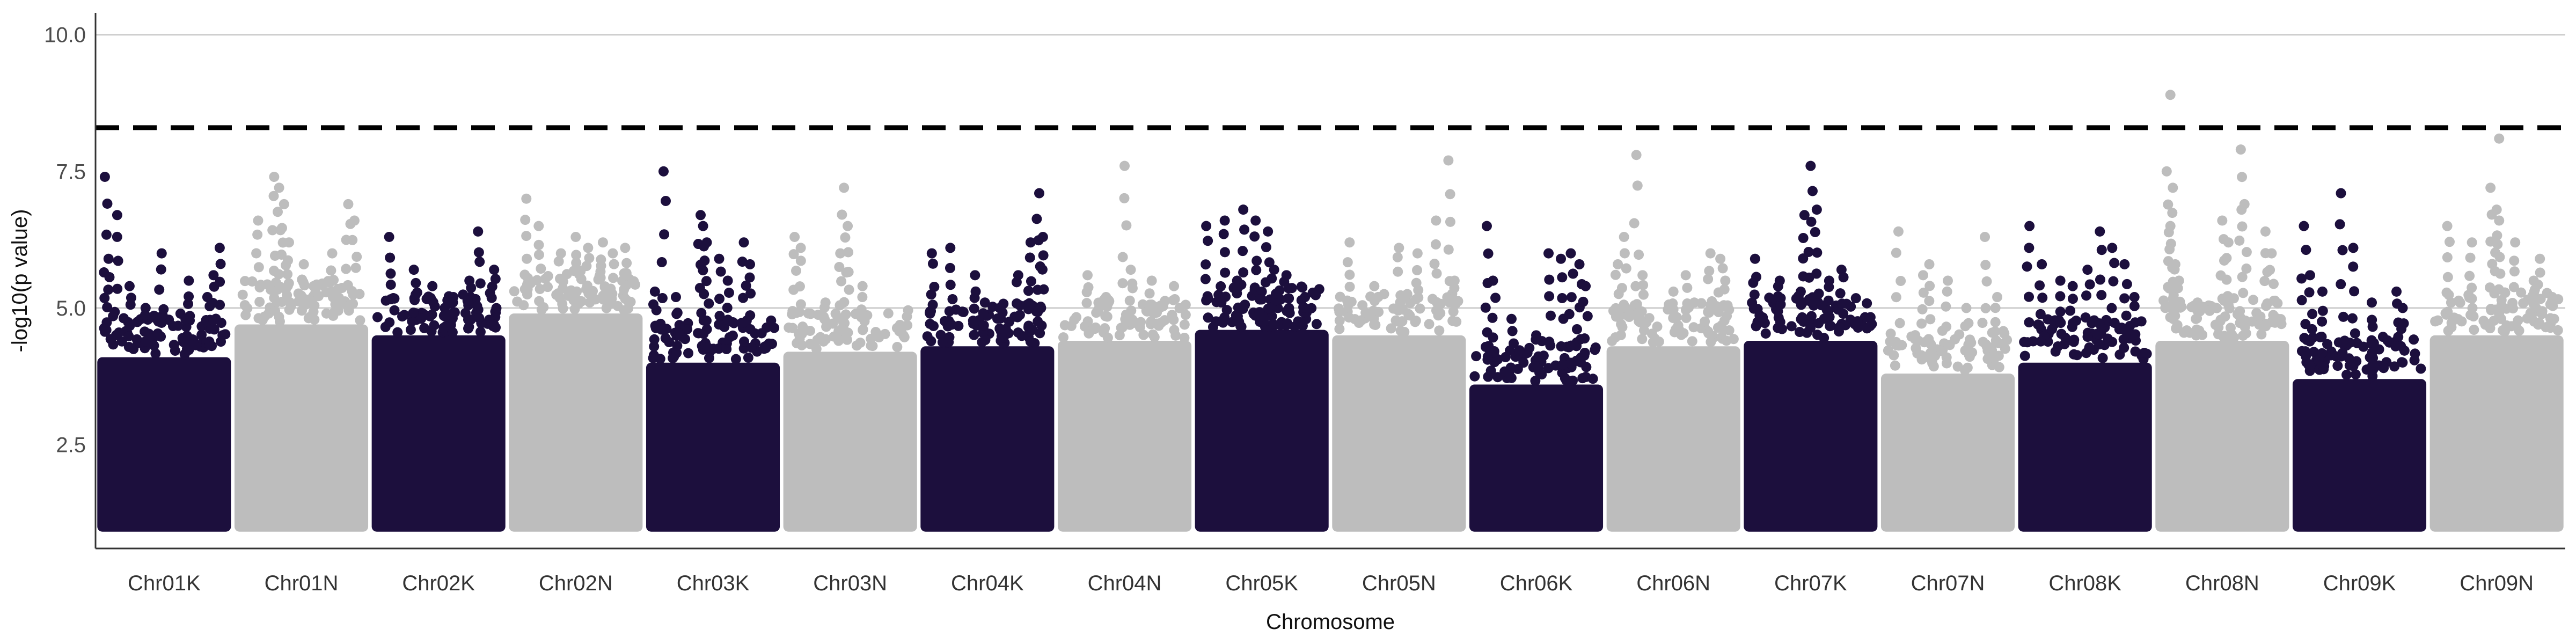 Image resolution: width=2576 pixels, height=644 pixels. I want to click on chromosome-group-chr05k, so click(1262, 368).